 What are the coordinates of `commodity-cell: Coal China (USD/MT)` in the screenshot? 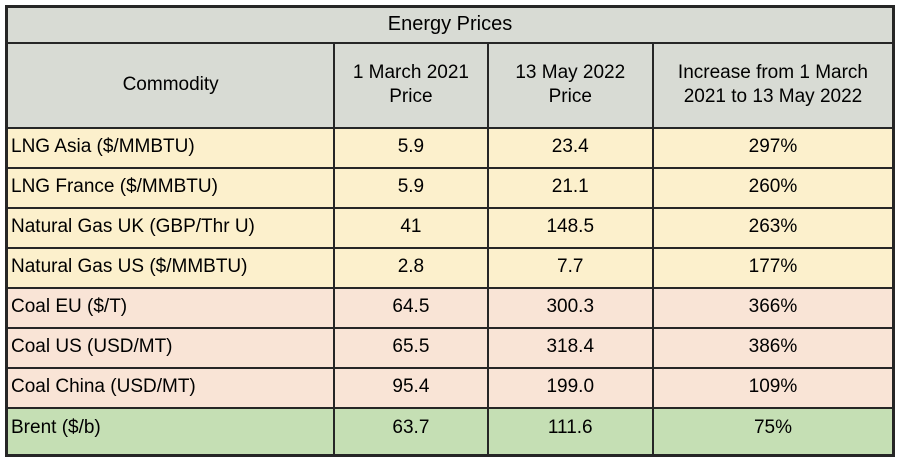 It's located at (170, 387).